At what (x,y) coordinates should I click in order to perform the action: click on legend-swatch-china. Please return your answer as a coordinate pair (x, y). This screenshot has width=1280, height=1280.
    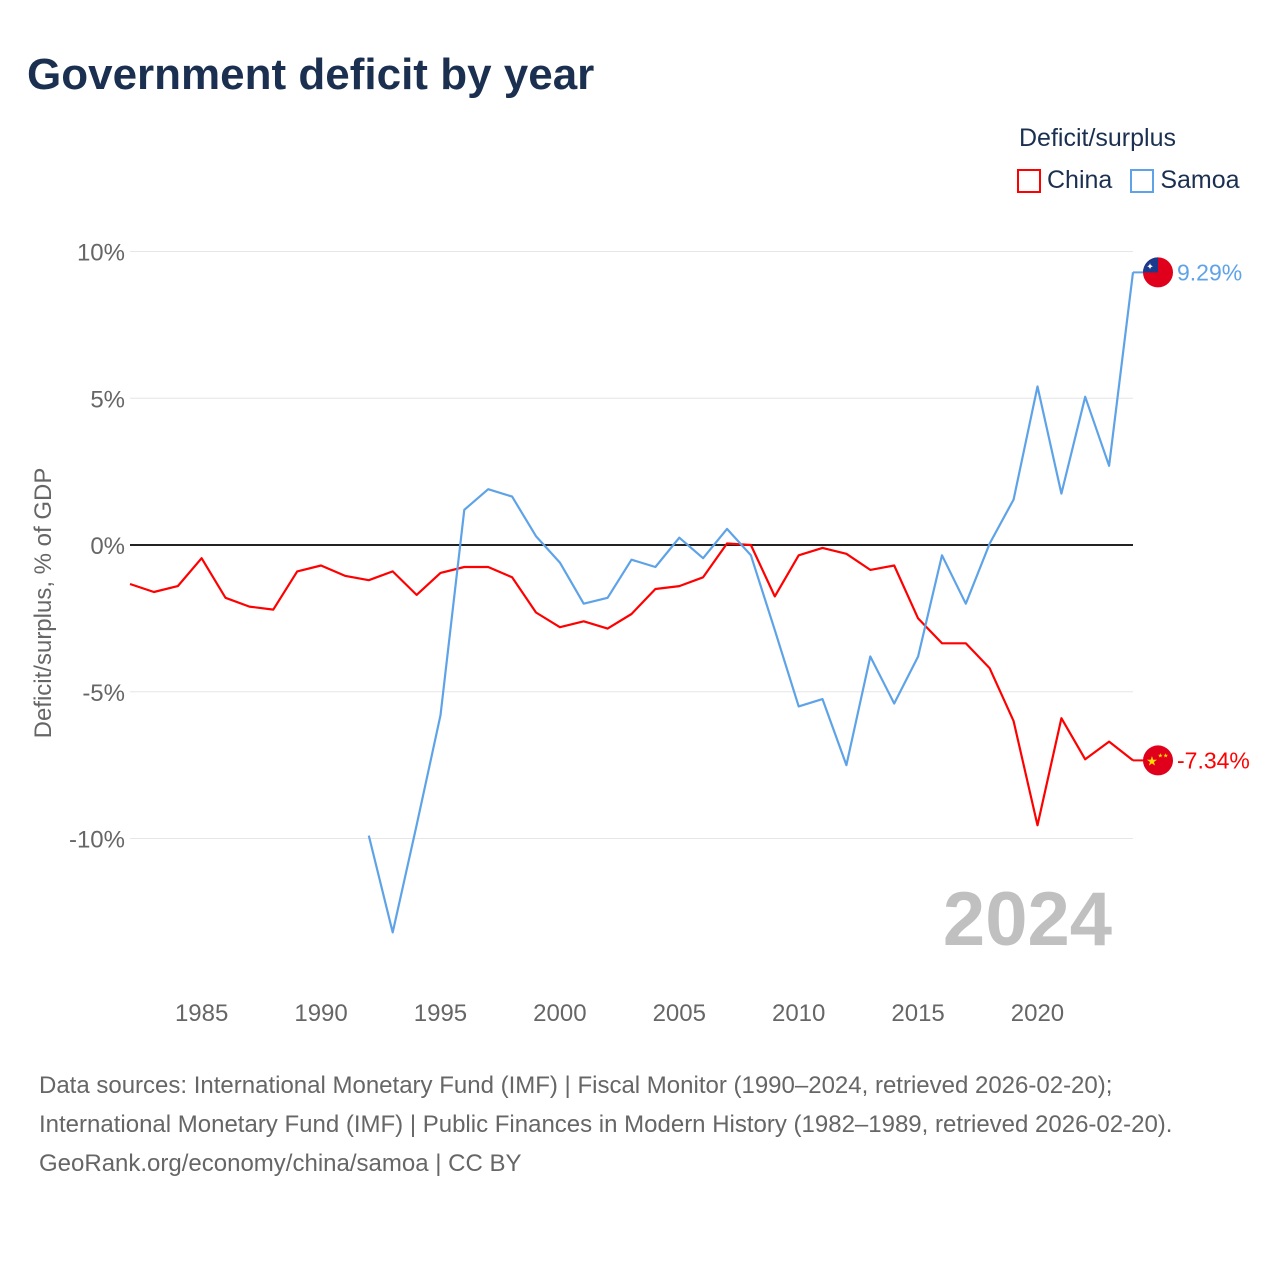
    Looking at the image, I should click on (1029, 180).